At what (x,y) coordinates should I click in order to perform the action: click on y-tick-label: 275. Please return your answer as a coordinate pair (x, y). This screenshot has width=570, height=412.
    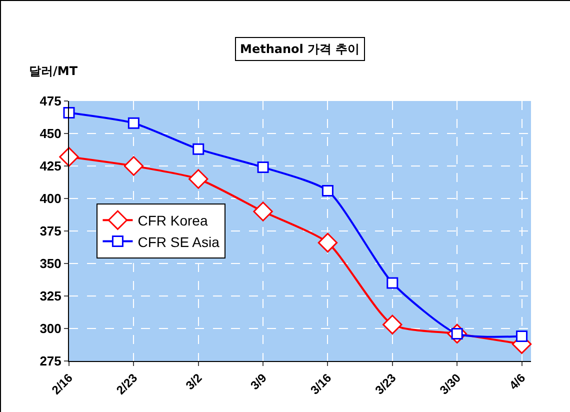
    Looking at the image, I should click on (51, 361).